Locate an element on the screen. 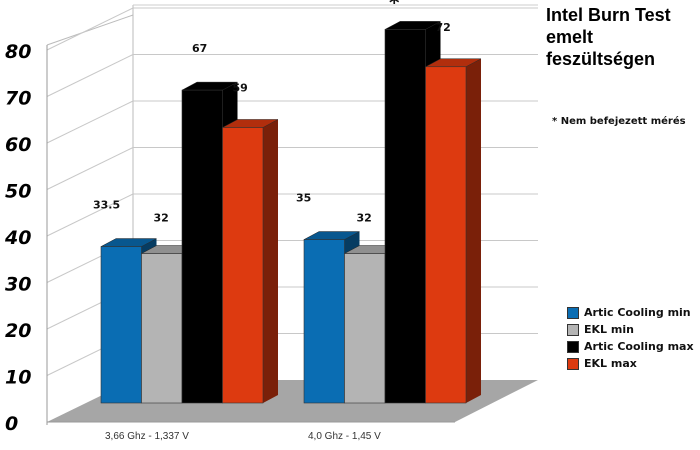 This screenshot has height=450, width=700. legend-item: EKL min is located at coordinates (630, 329).